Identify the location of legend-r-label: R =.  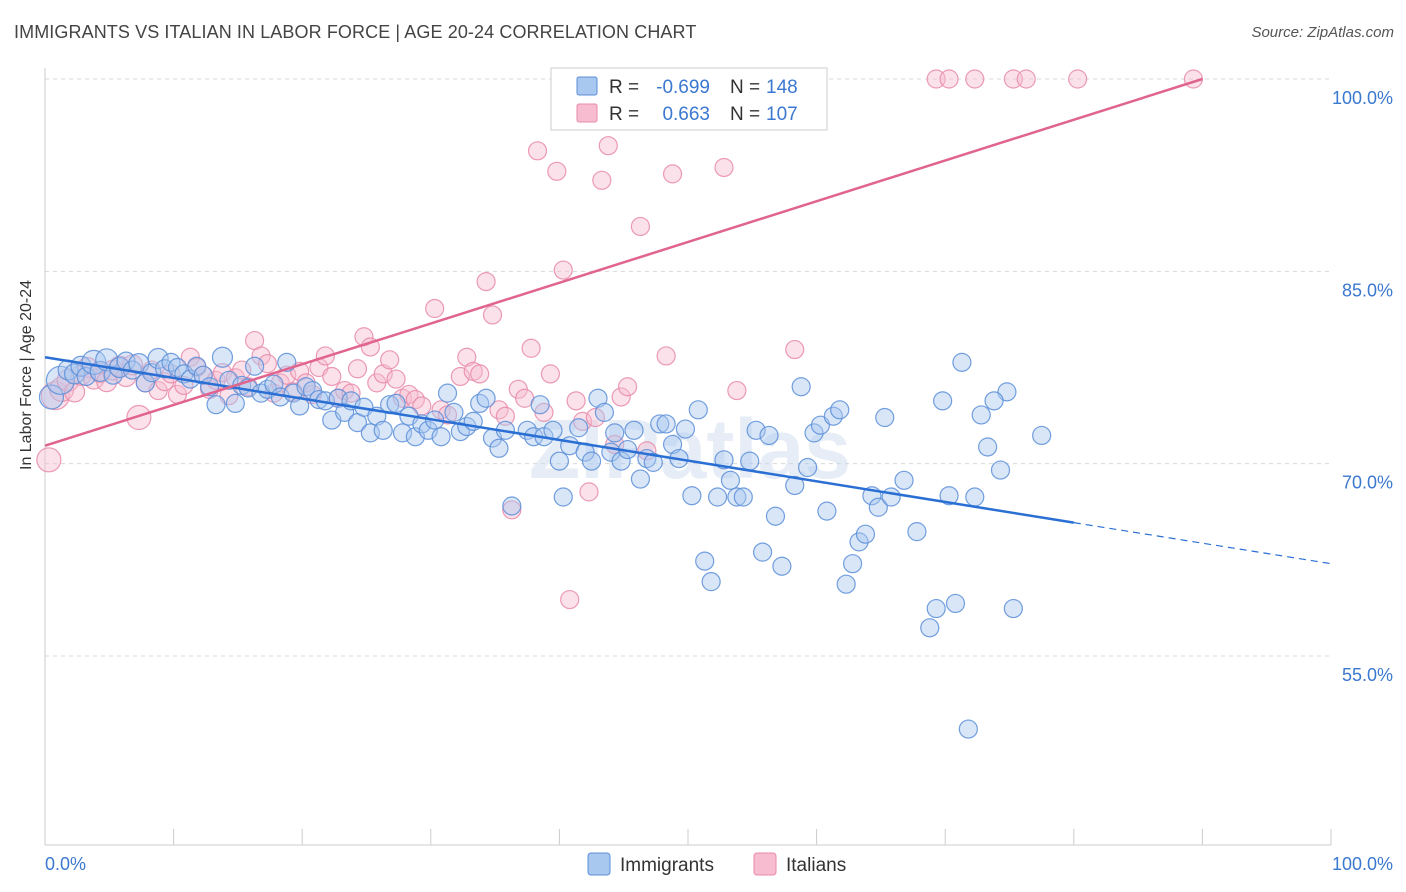
(624, 114).